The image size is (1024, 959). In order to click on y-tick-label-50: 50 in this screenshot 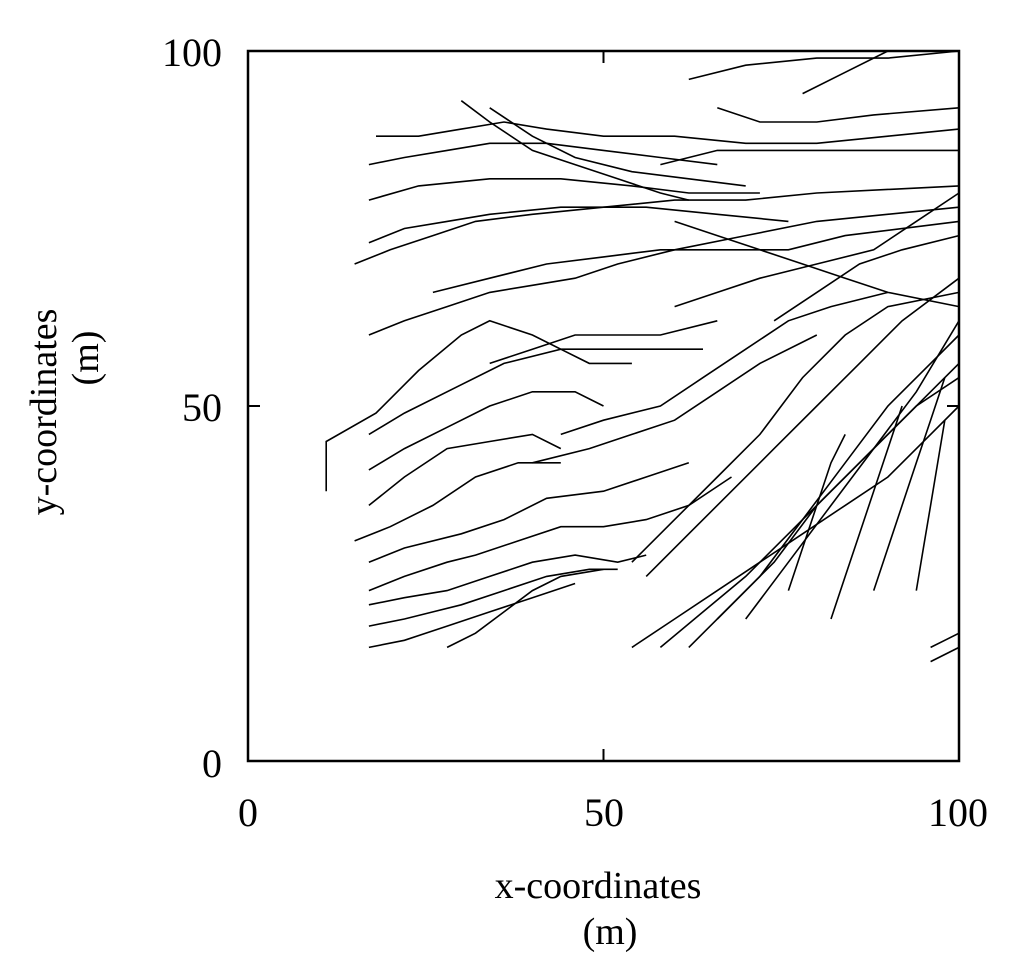, I will do `click(202, 407)`.